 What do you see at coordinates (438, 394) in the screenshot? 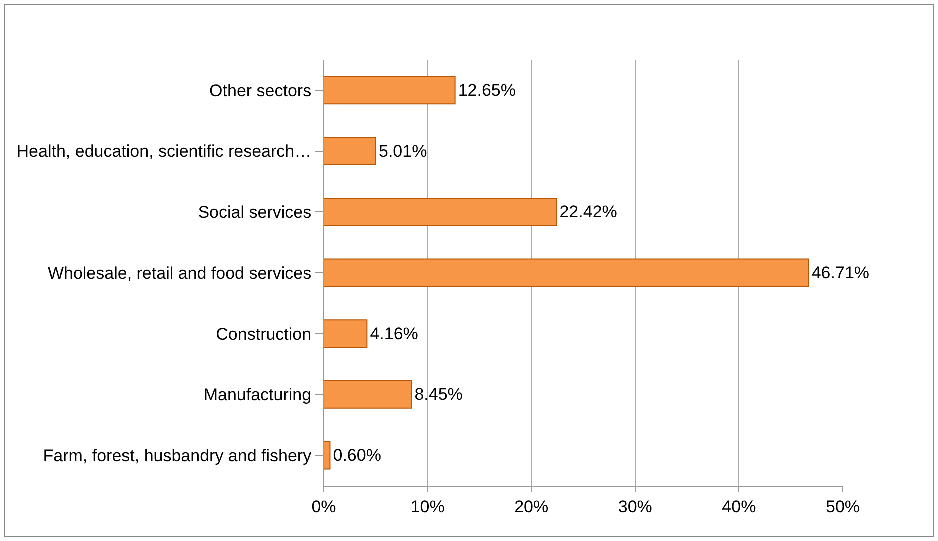
I see `data-label: 8.45%` at bounding box center [438, 394].